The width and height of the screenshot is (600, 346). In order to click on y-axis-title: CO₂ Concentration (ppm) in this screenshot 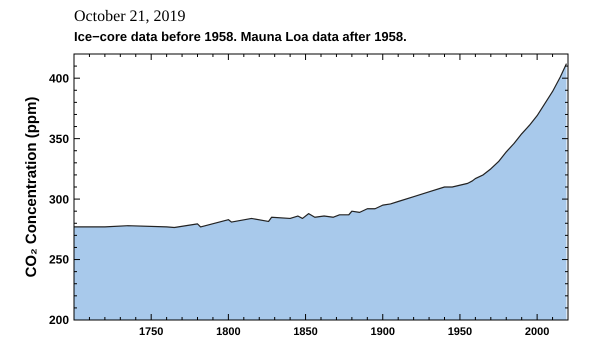, I will do `click(31, 187)`.